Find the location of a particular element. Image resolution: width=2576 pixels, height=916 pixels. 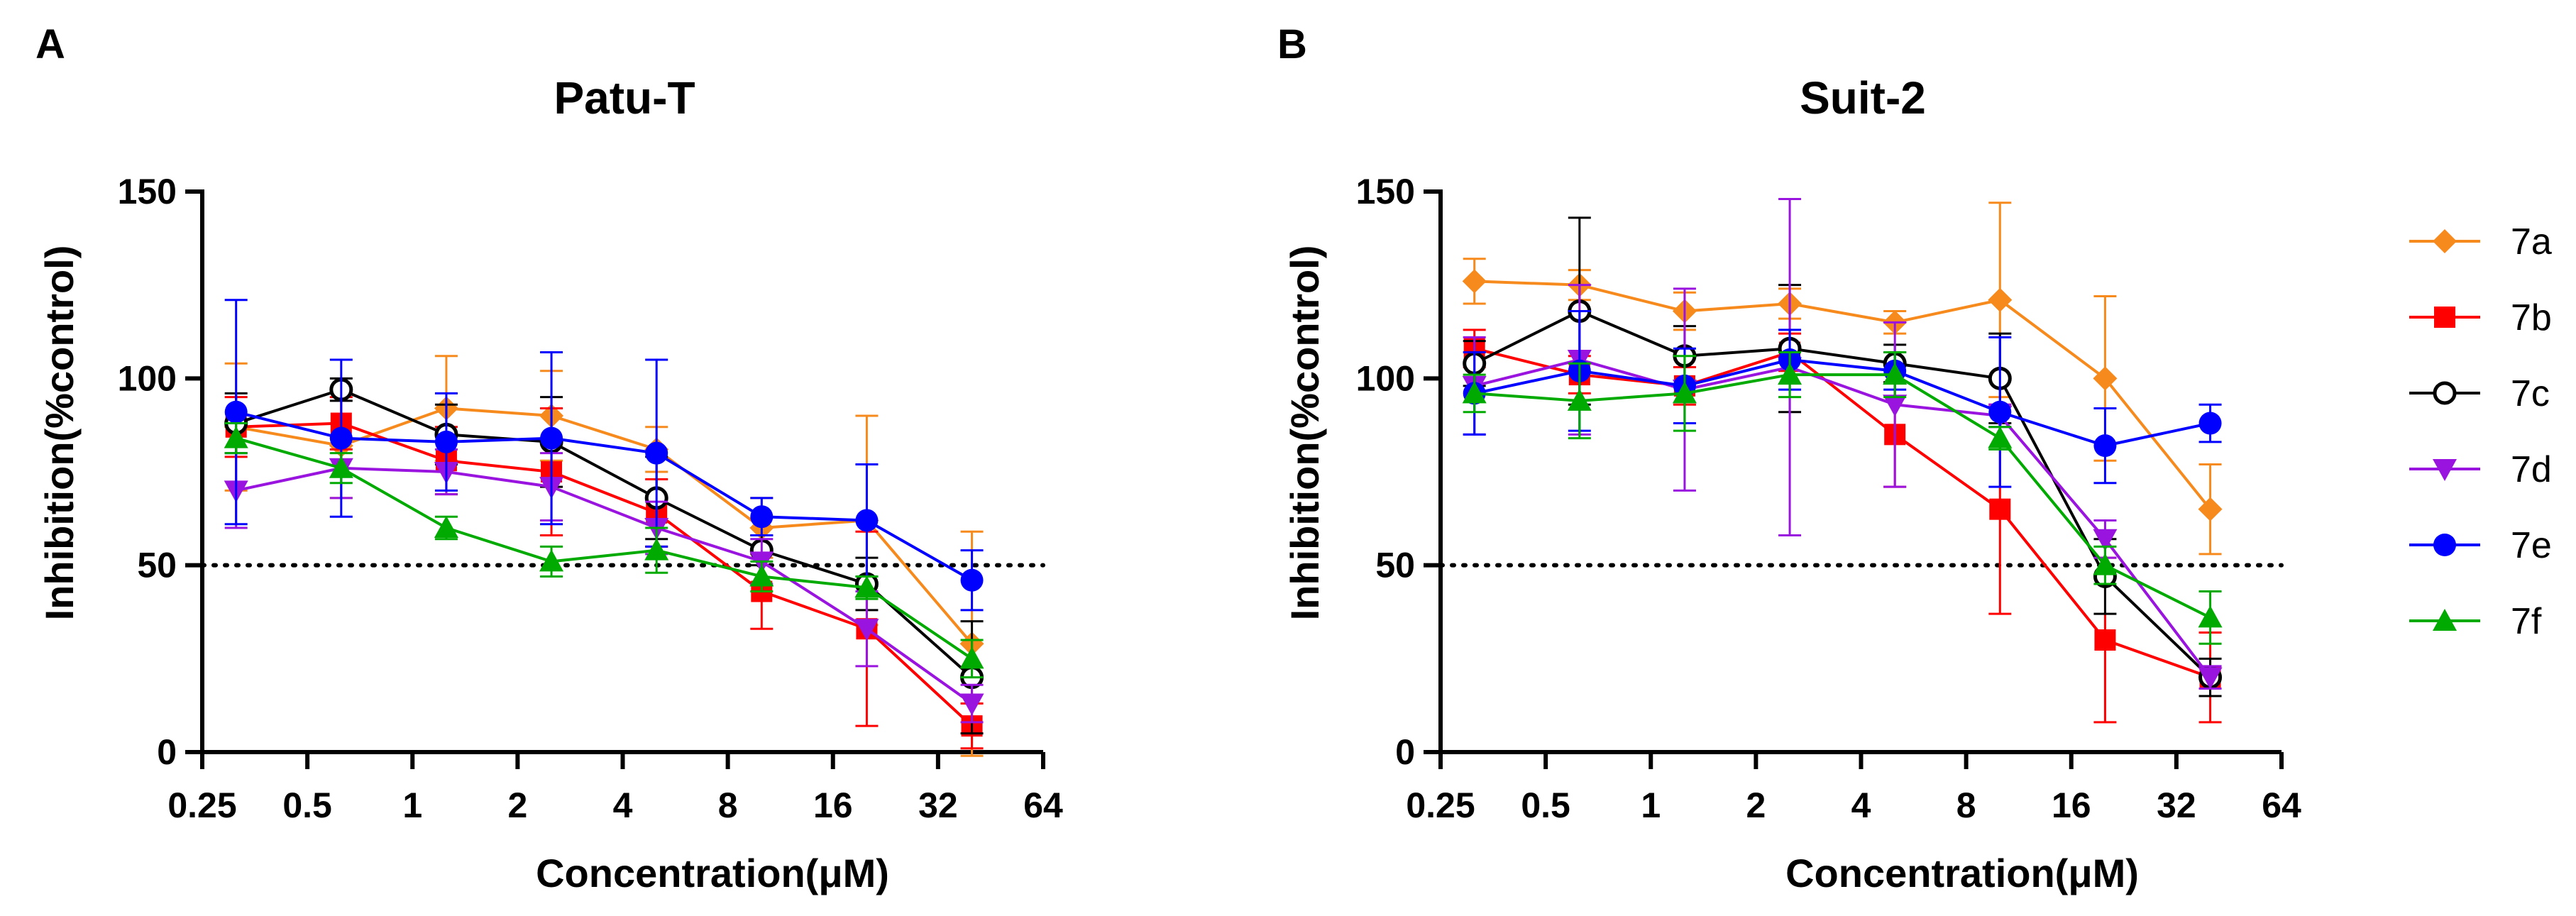

panel-a-x-tick-label: 0.25 is located at coordinates (201, 805).